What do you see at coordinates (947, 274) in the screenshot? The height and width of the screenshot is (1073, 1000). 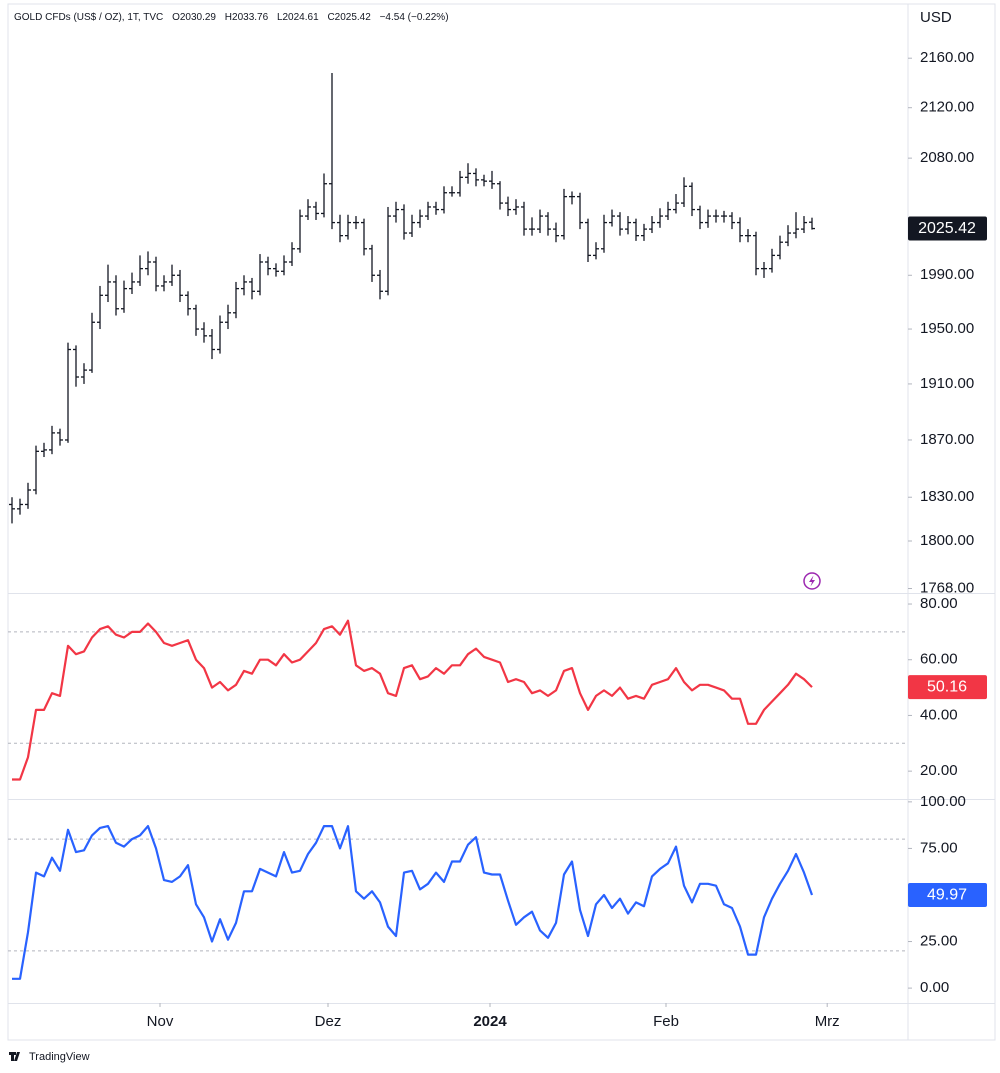 I see `y-tick-label: 1990.00` at bounding box center [947, 274].